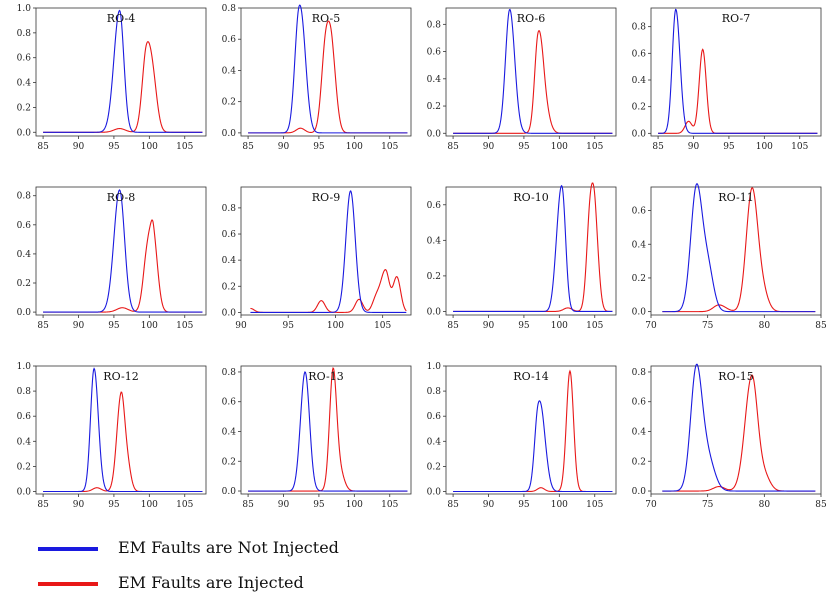 Image resolution: width=830 pixels, height=599 pixels. Describe the element at coordinates (735, 376) in the screenshot. I see `chart-title: RO-15` at that location.